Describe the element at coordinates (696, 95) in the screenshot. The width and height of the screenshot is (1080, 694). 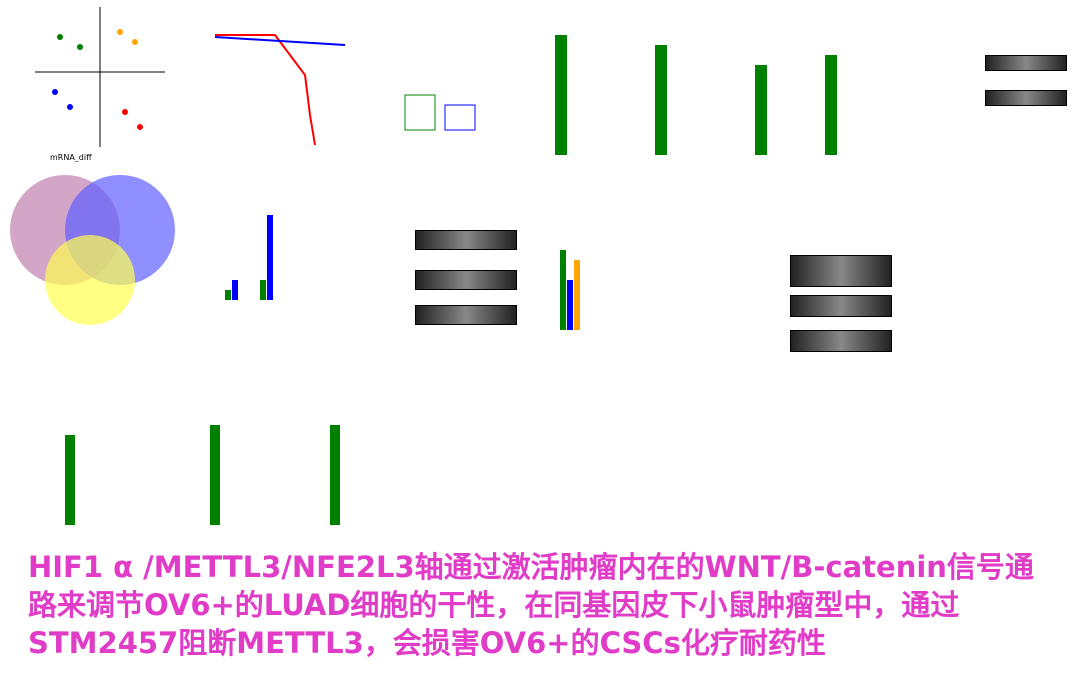
I see `luciferase-charts` at that location.